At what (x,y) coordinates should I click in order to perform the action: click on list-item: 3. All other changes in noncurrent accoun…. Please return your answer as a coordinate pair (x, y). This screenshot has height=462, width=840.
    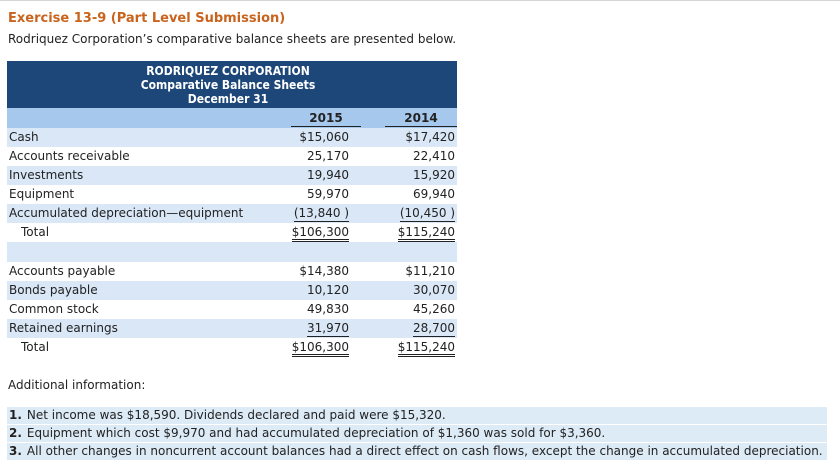
    Looking at the image, I should click on (417, 451).